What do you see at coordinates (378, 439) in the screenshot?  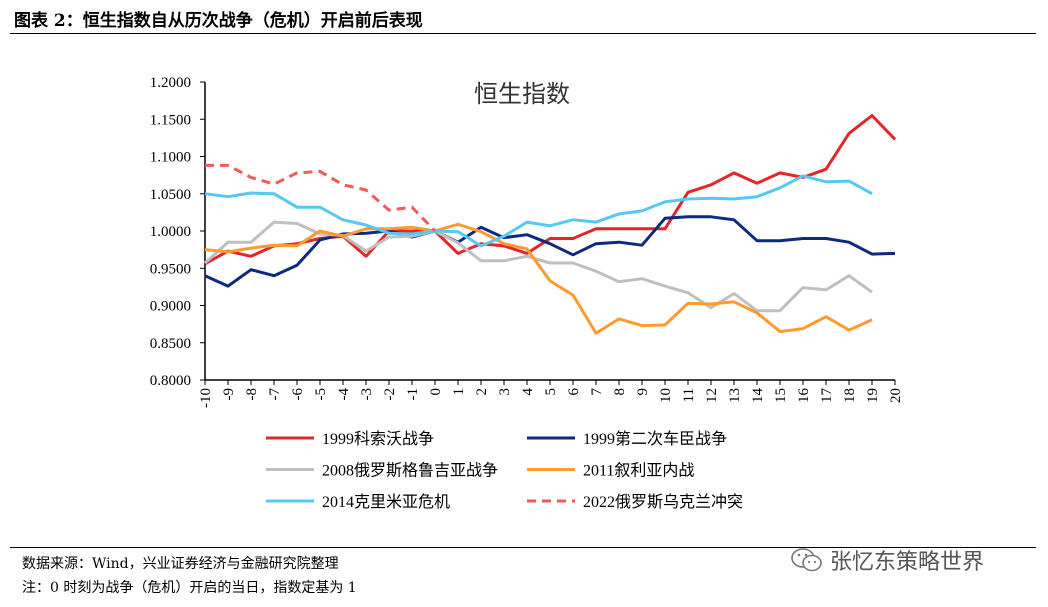 I see `legend-label: 1999科索沃战争` at bounding box center [378, 439].